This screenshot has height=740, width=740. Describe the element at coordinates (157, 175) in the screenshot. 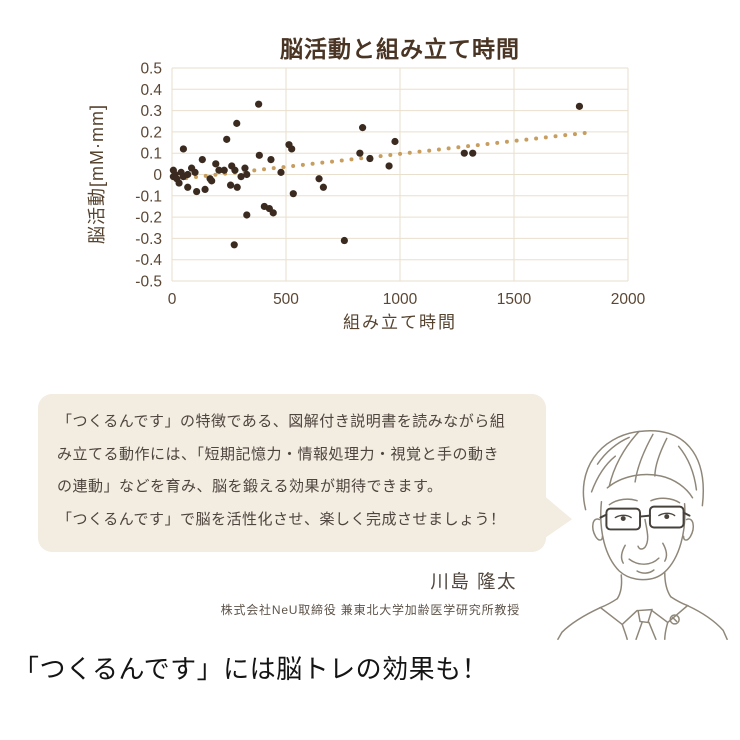

I see `y-tick-label: 0` at that location.